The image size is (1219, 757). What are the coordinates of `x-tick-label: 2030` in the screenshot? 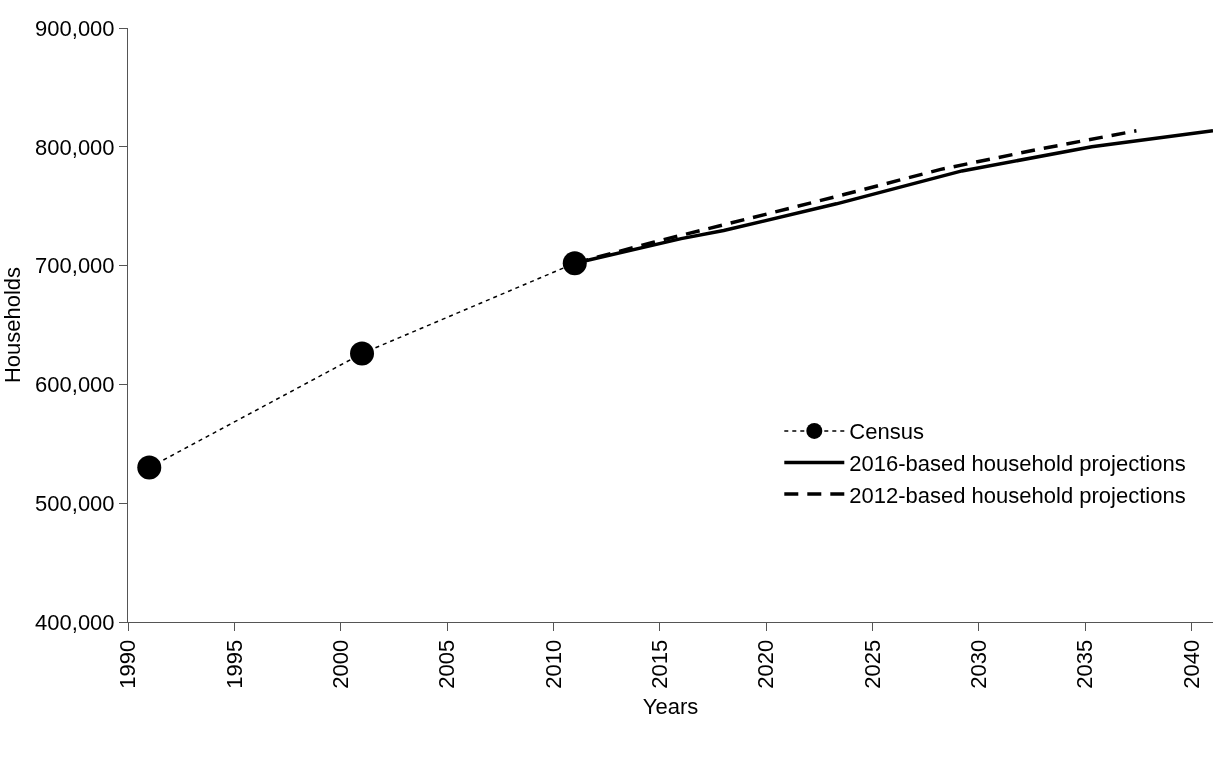 It's located at (979, 664).